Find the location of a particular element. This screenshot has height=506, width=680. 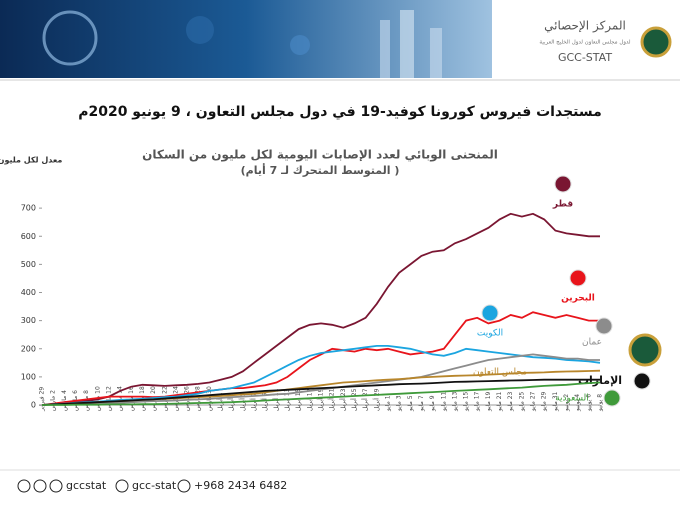

x-tick-label: 2 يونيو is located at coordinates (566, 403).